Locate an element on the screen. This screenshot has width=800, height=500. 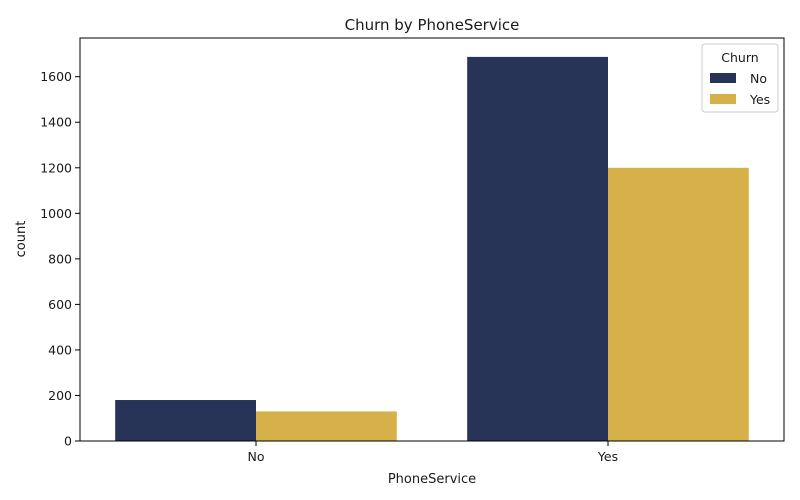
x-axis-label: PhoneService is located at coordinates (432, 479).